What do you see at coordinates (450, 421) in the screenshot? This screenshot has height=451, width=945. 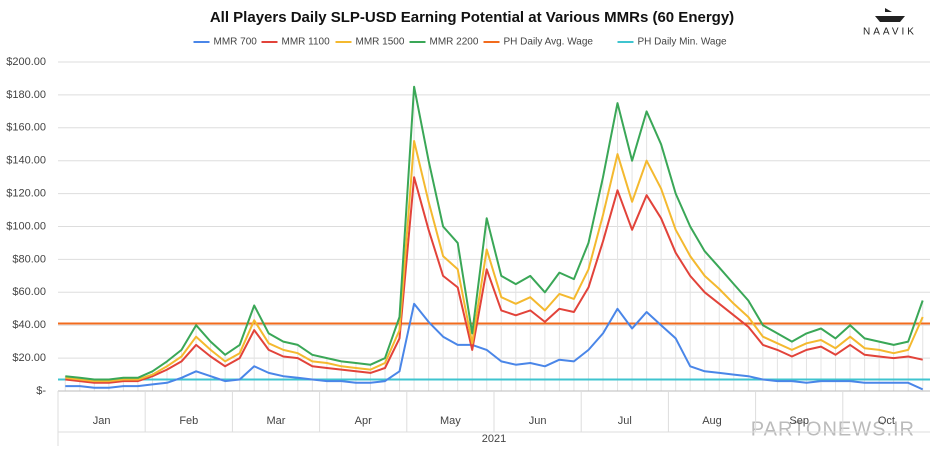 I see `x-tick-label: May` at bounding box center [450, 421].